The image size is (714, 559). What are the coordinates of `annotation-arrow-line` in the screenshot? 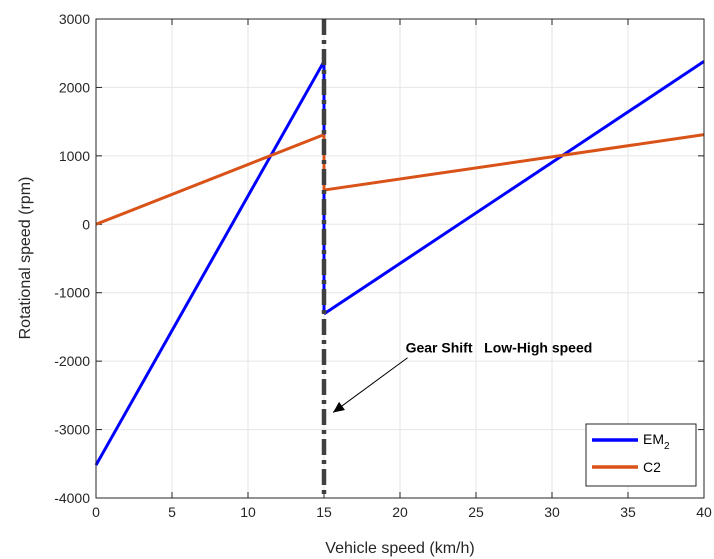 It's located at (370, 385).